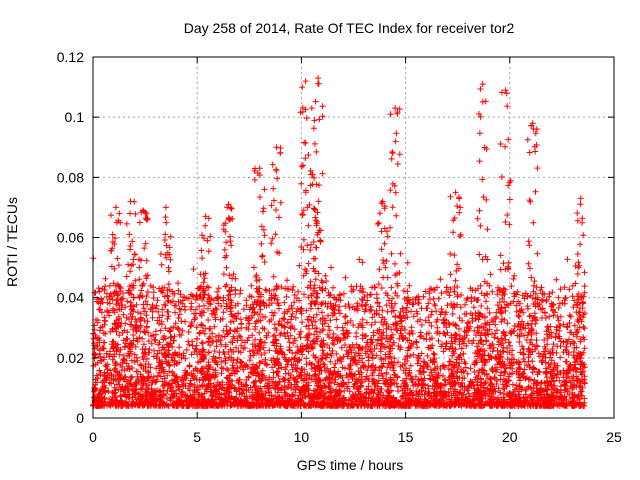 The width and height of the screenshot is (640, 480). What do you see at coordinates (70, 57) in the screenshot?
I see `y-tick-label: 0.12` at bounding box center [70, 57].